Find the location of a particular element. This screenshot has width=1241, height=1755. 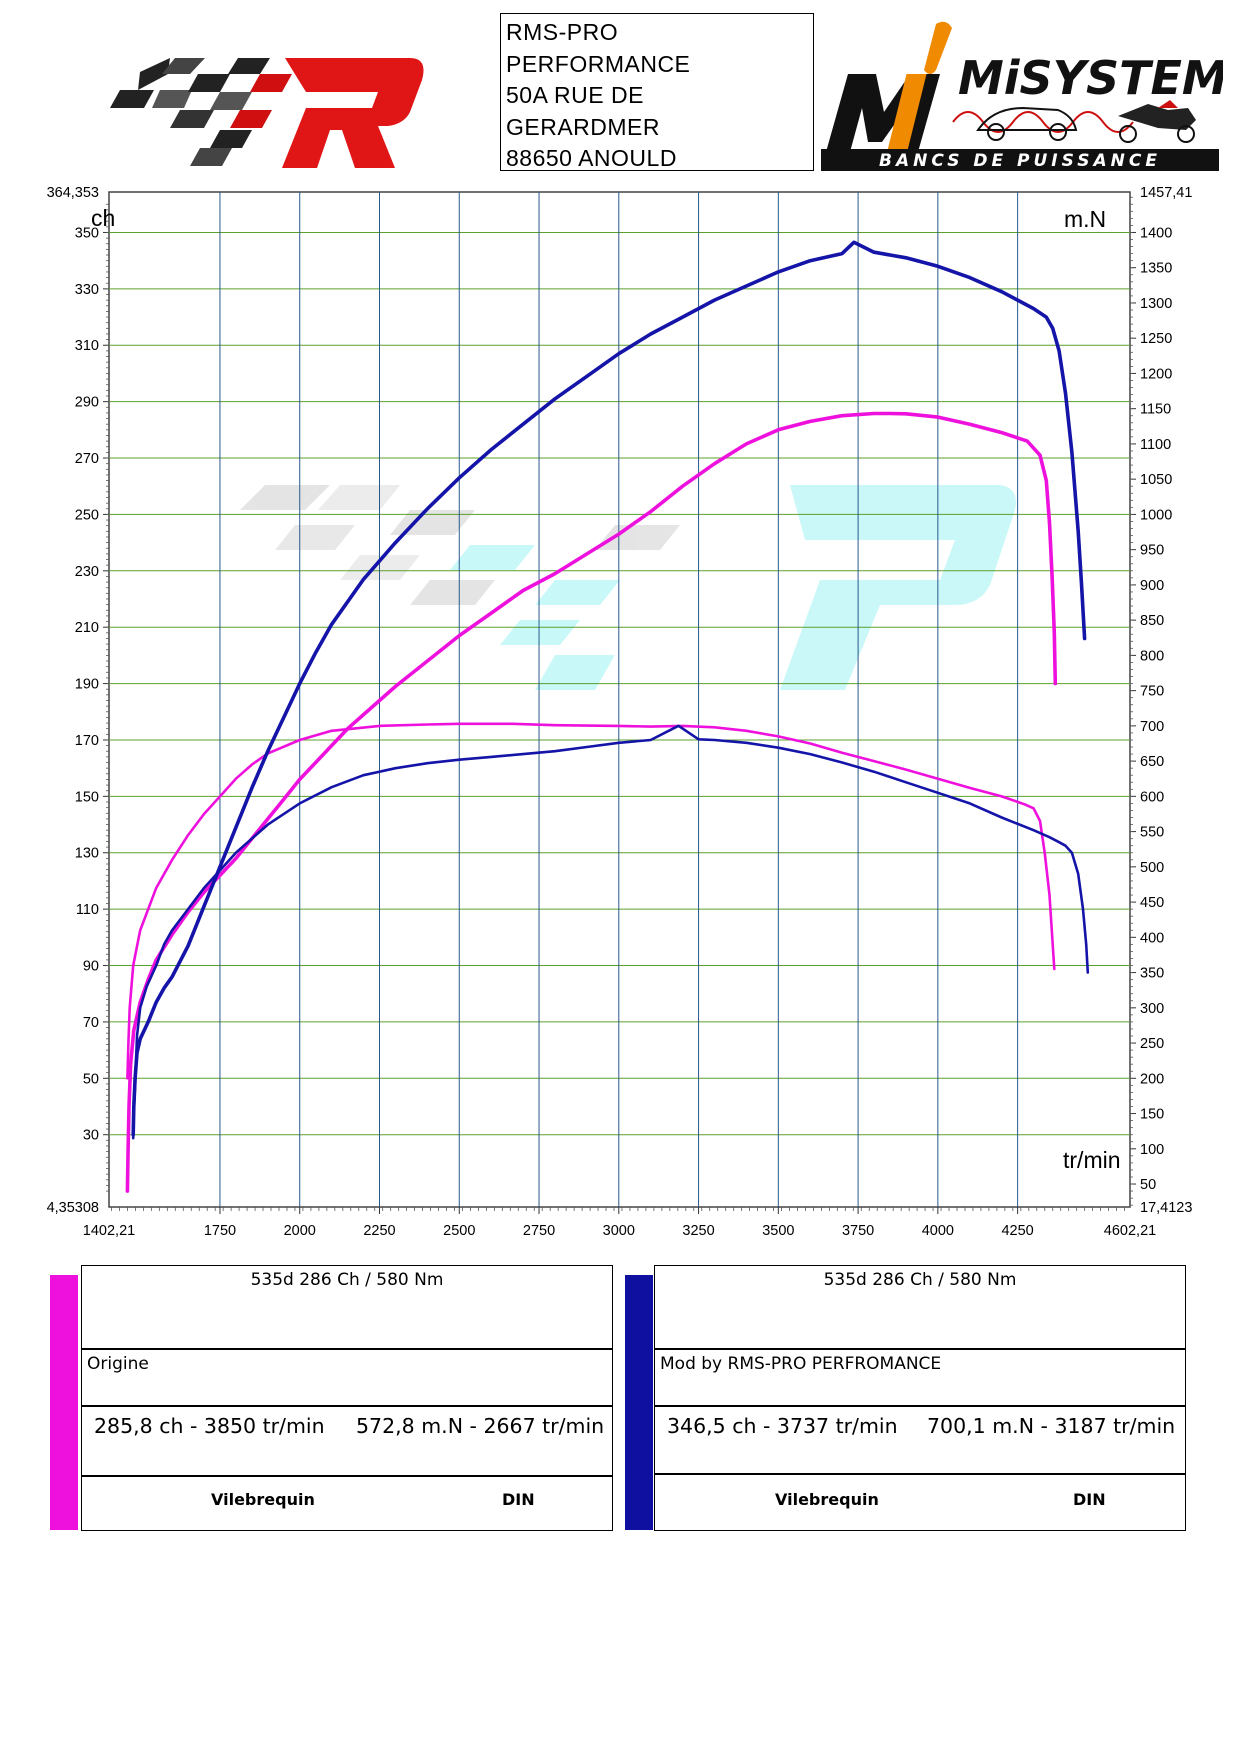

address-line-5: 88650 ANOULD is located at coordinates (591, 158).